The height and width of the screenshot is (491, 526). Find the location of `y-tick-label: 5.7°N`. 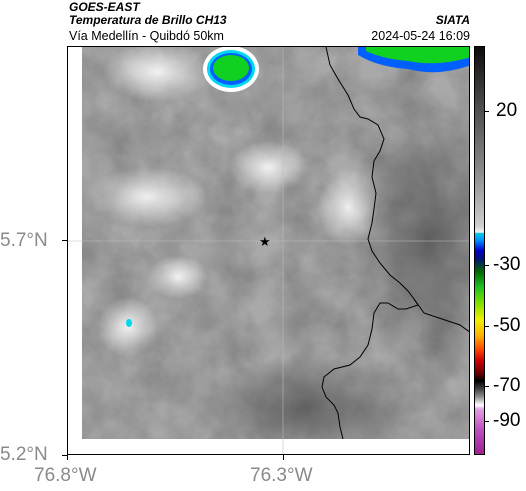

y-tick-label: 5.7°N is located at coordinates (24, 240).